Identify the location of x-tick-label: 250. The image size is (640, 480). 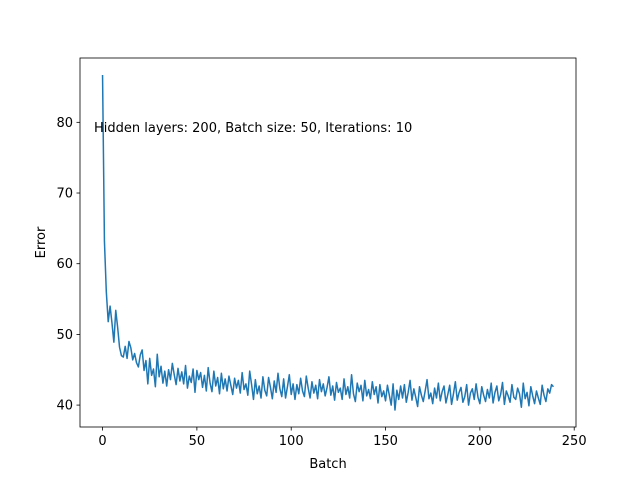
(574, 441).